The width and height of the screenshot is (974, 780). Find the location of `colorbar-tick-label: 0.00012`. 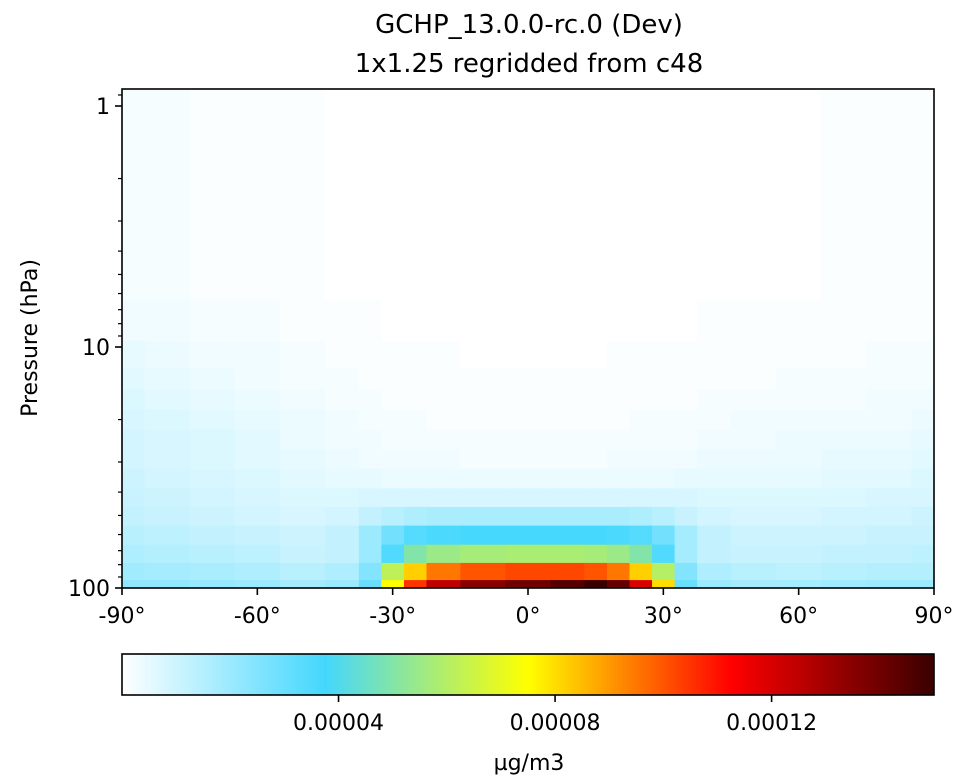

colorbar-tick-label: 0.00012 is located at coordinates (771, 723).